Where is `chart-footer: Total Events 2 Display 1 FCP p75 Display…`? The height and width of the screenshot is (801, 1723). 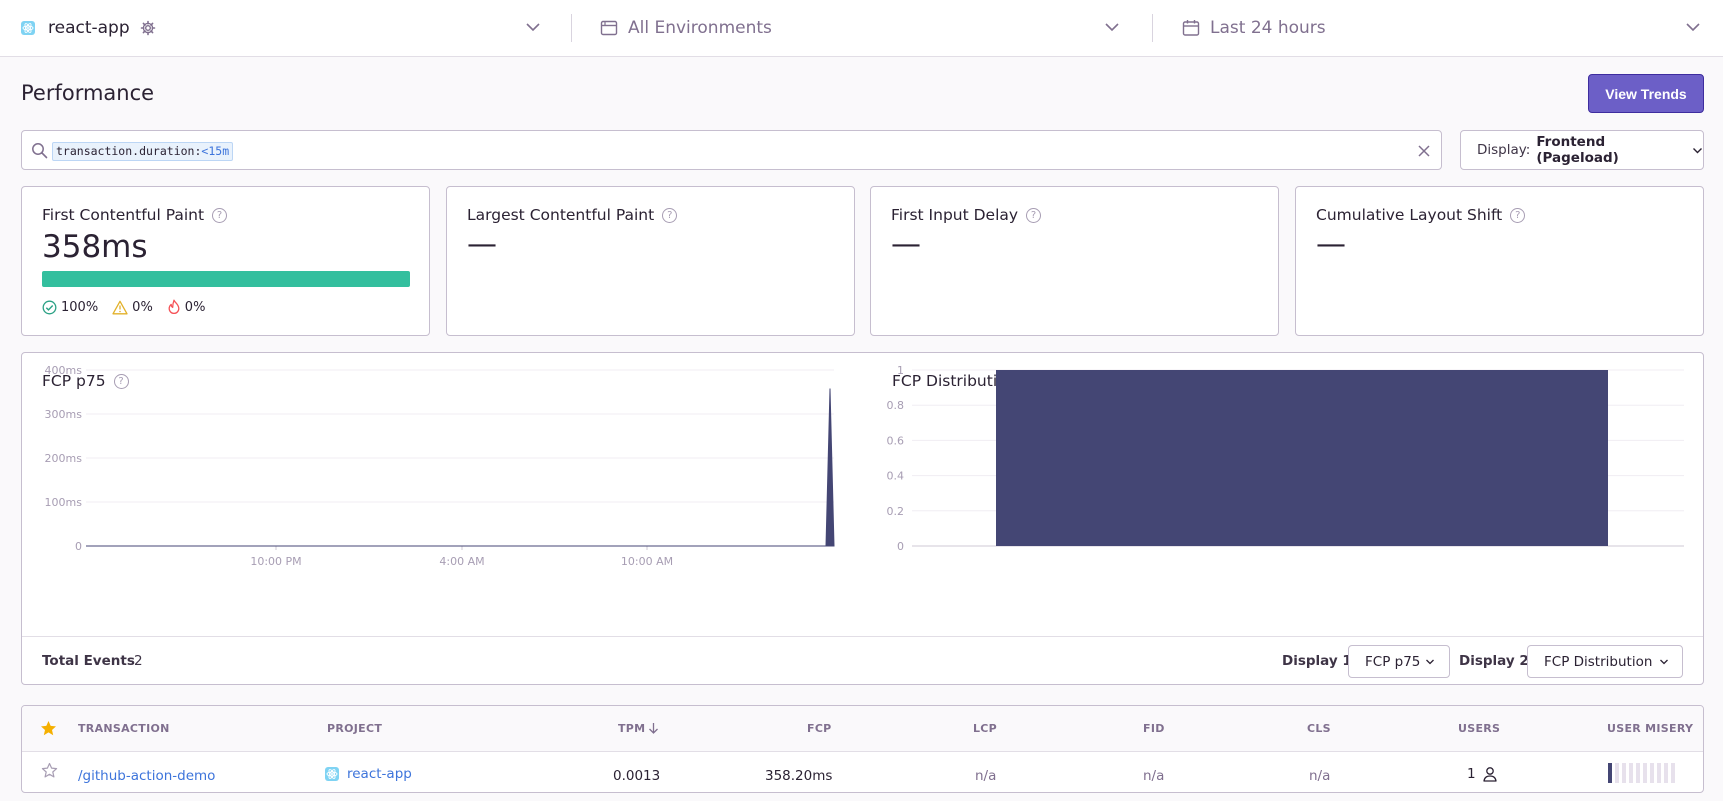 chart-footer: Total Events 2 Display 1 FCP p75 Display… is located at coordinates (862, 660).